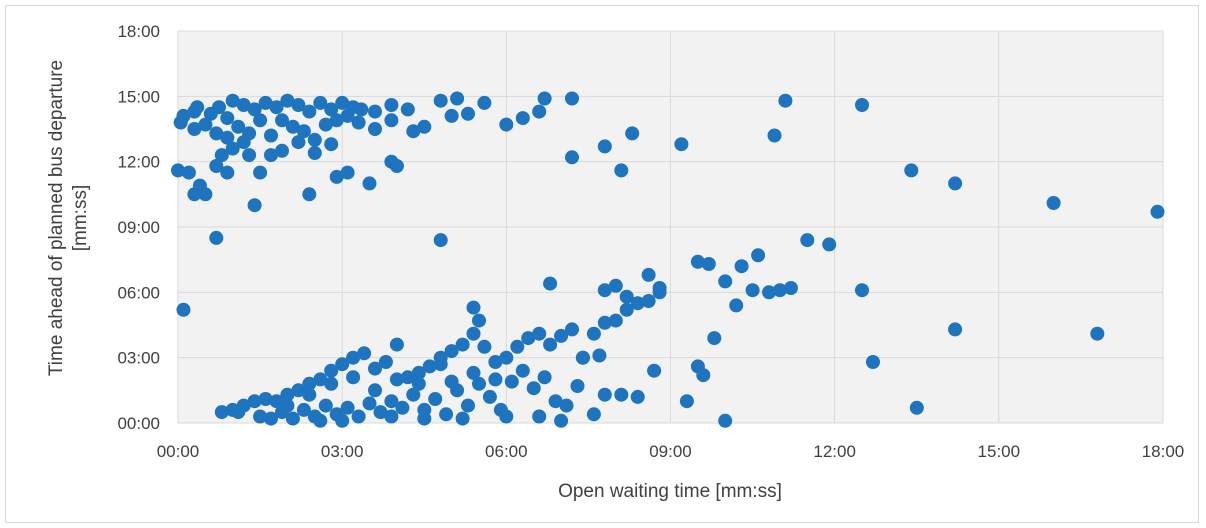 The width and height of the screenshot is (1206, 528). What do you see at coordinates (138, 292) in the screenshot?
I see `y-tick-label: 06:00` at bounding box center [138, 292].